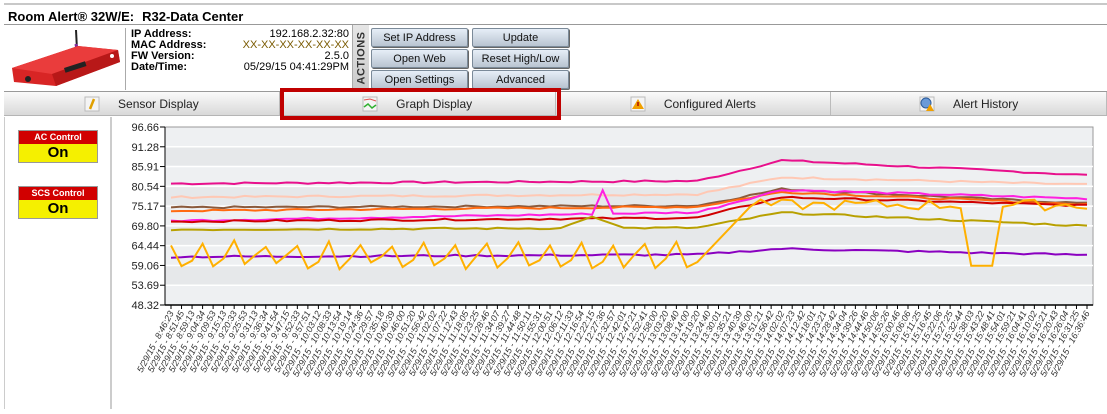  What do you see at coordinates (145, 187) in the screenshot?
I see `svg-text: 80.54` at bounding box center [145, 187].